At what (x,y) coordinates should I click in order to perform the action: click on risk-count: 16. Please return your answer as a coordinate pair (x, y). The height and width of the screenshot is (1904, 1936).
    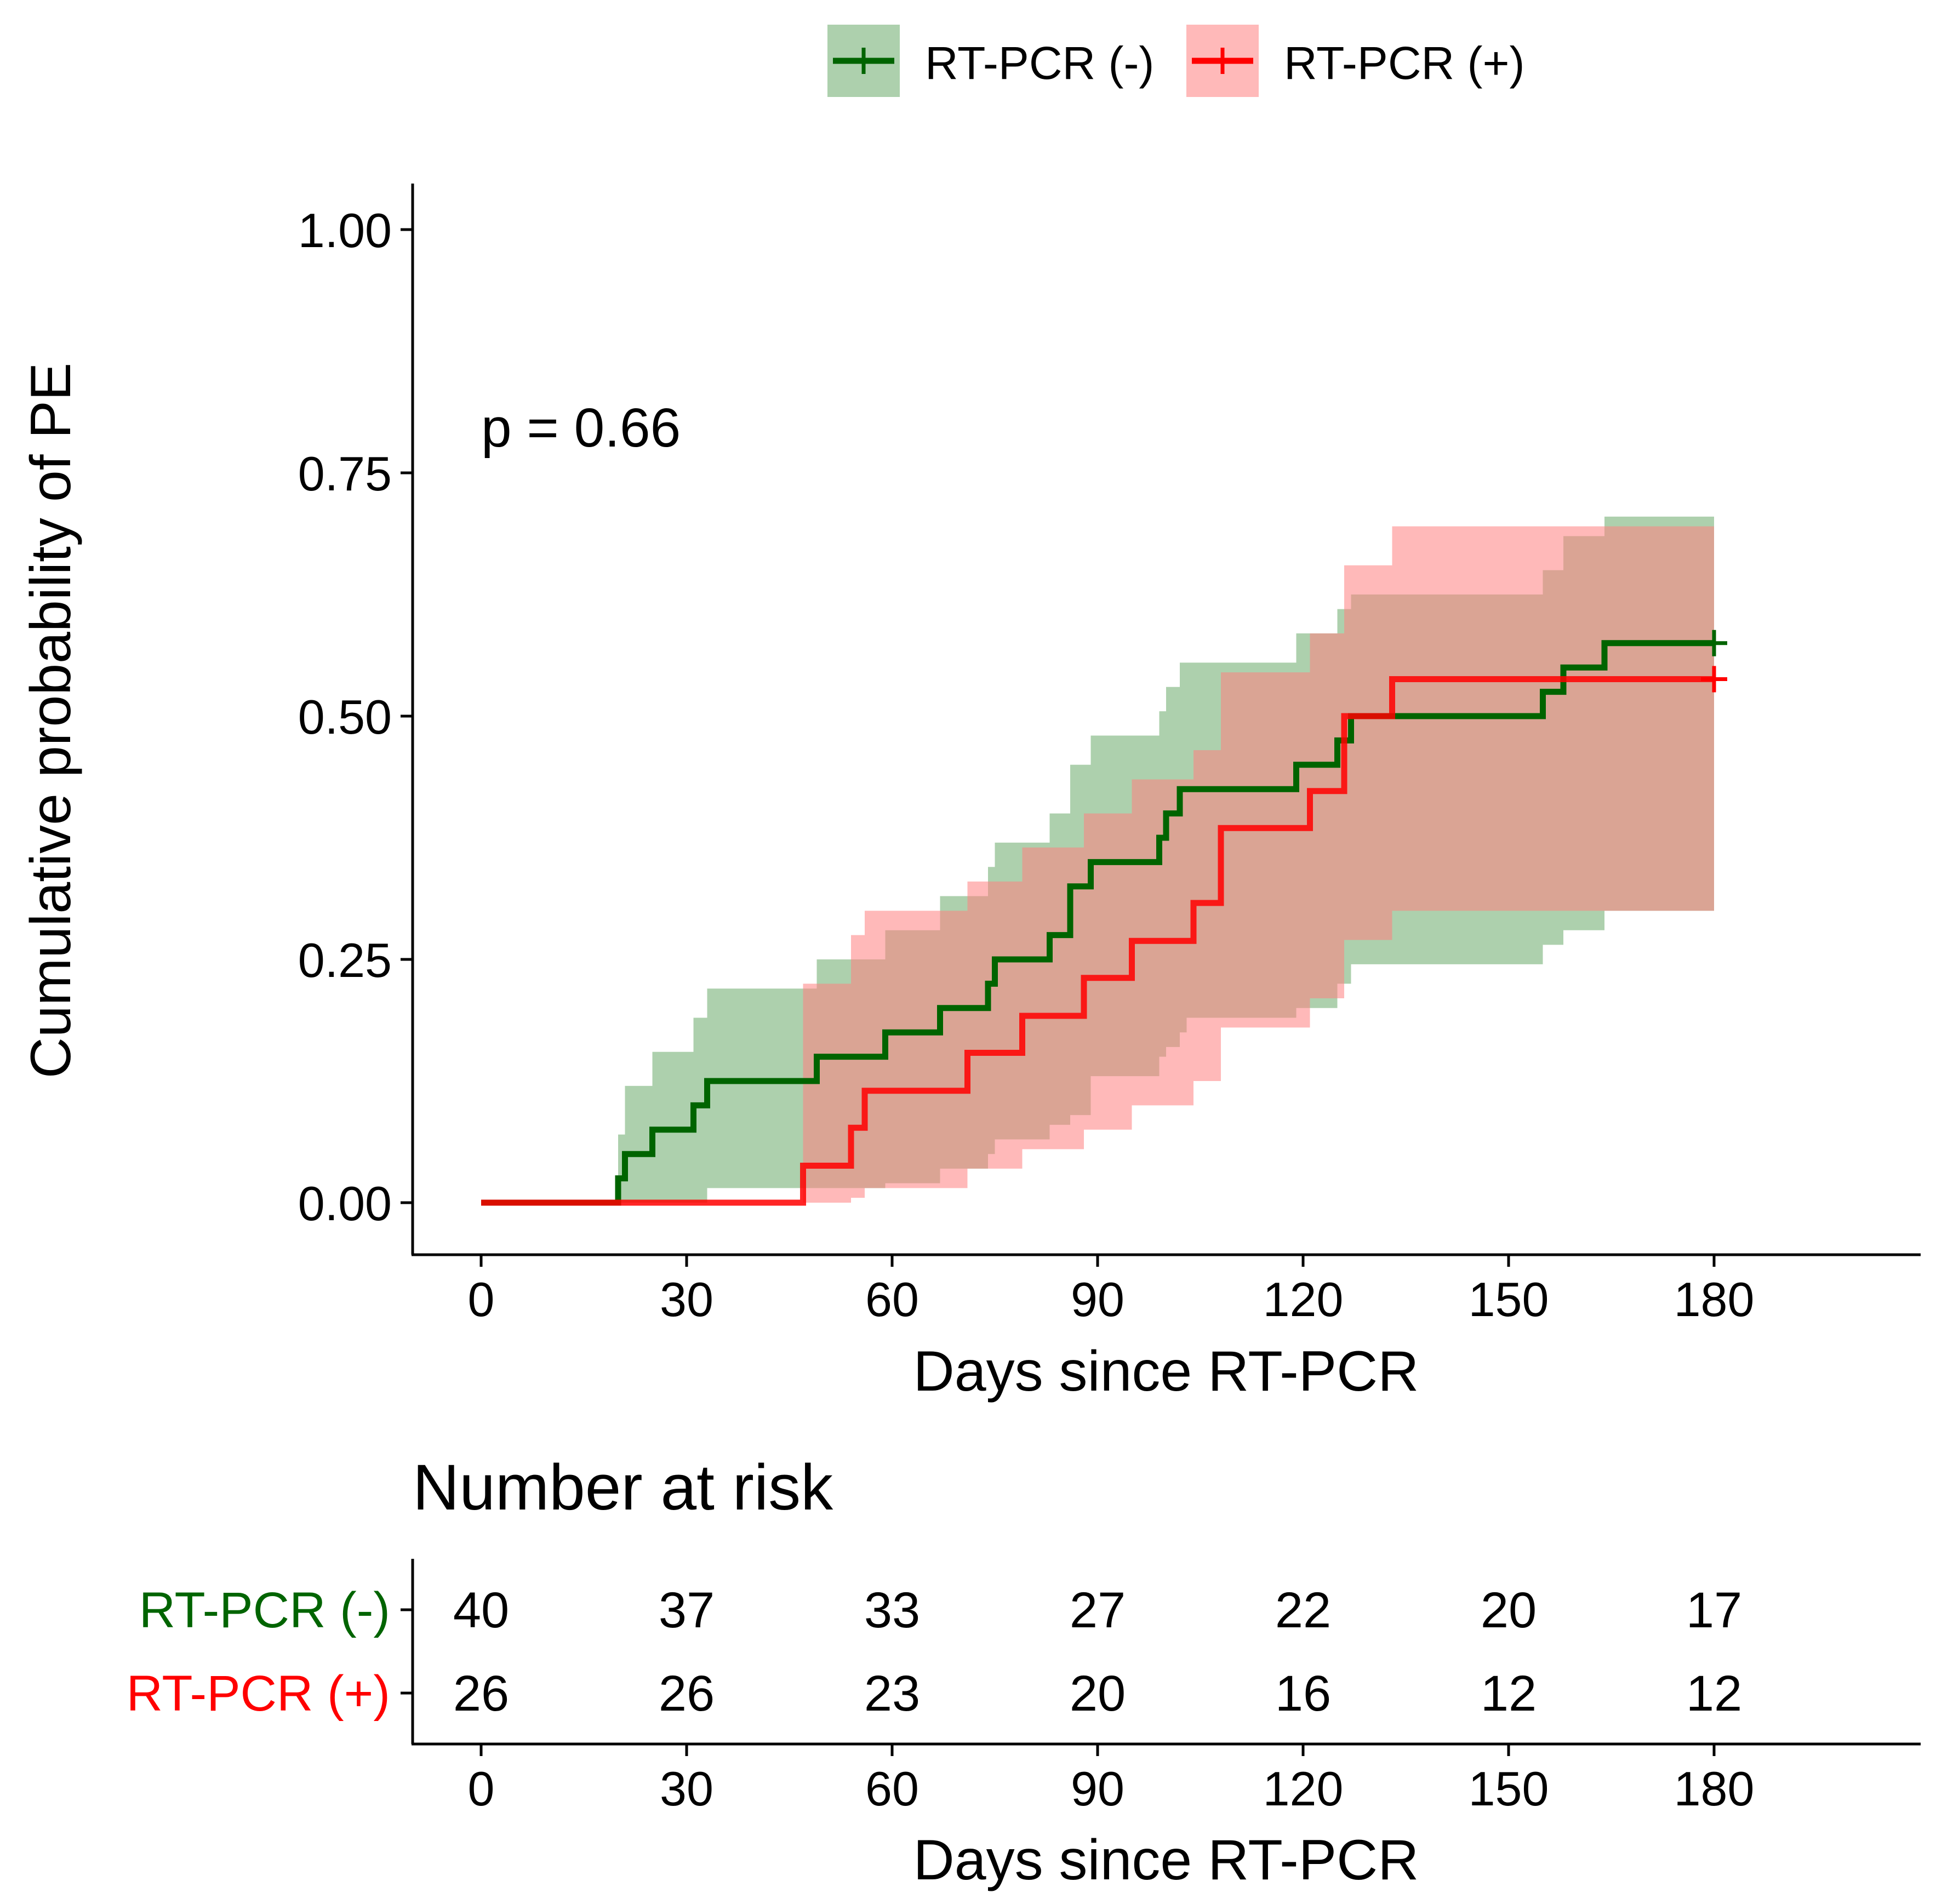
    Looking at the image, I should click on (1303, 1694).